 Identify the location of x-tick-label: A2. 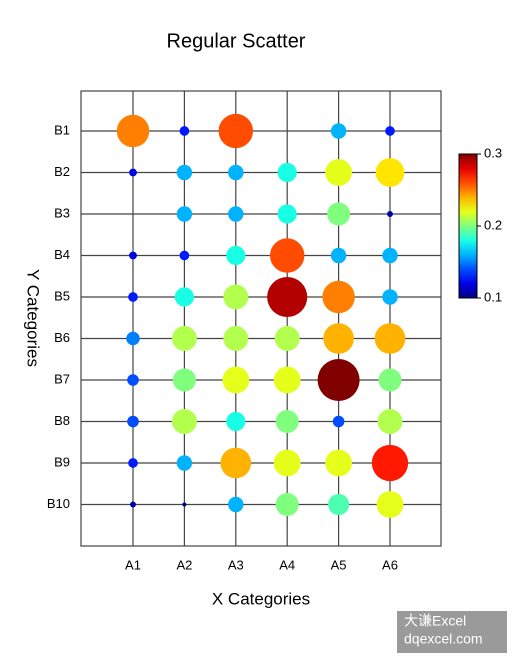
(184, 564).